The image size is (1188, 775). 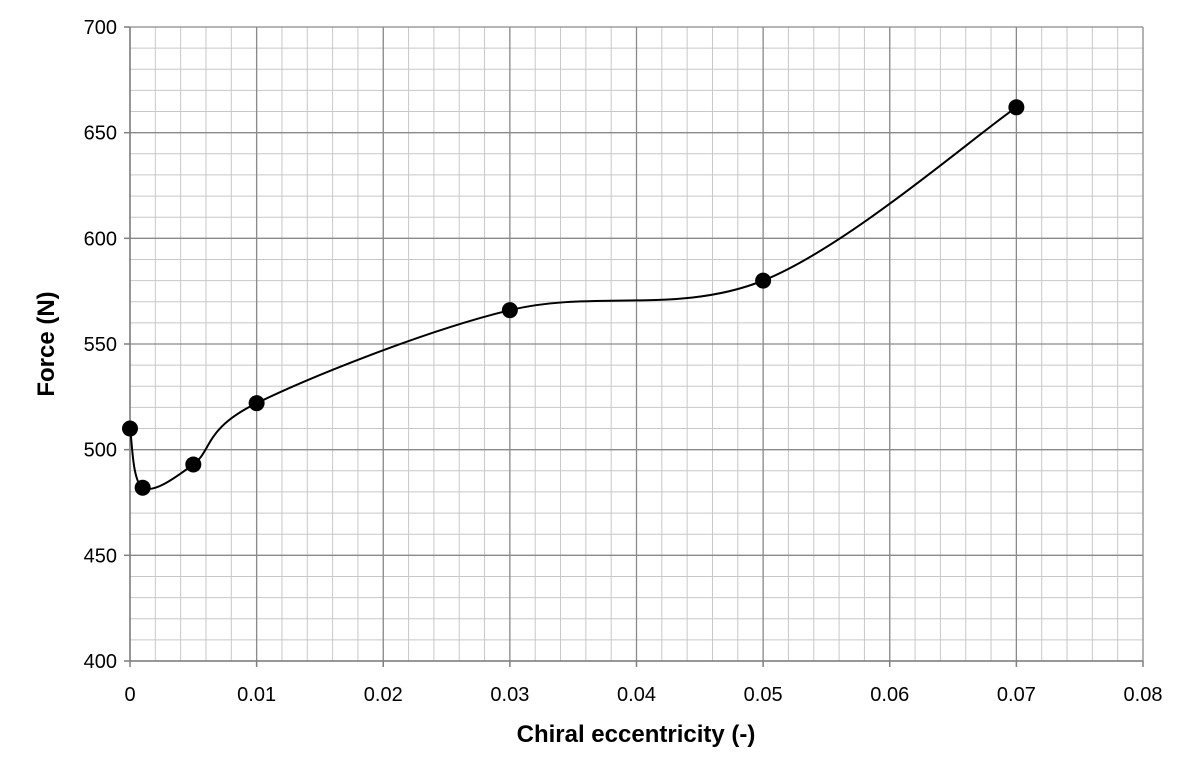 I want to click on x-tick-label: 0, so click(x=129, y=695).